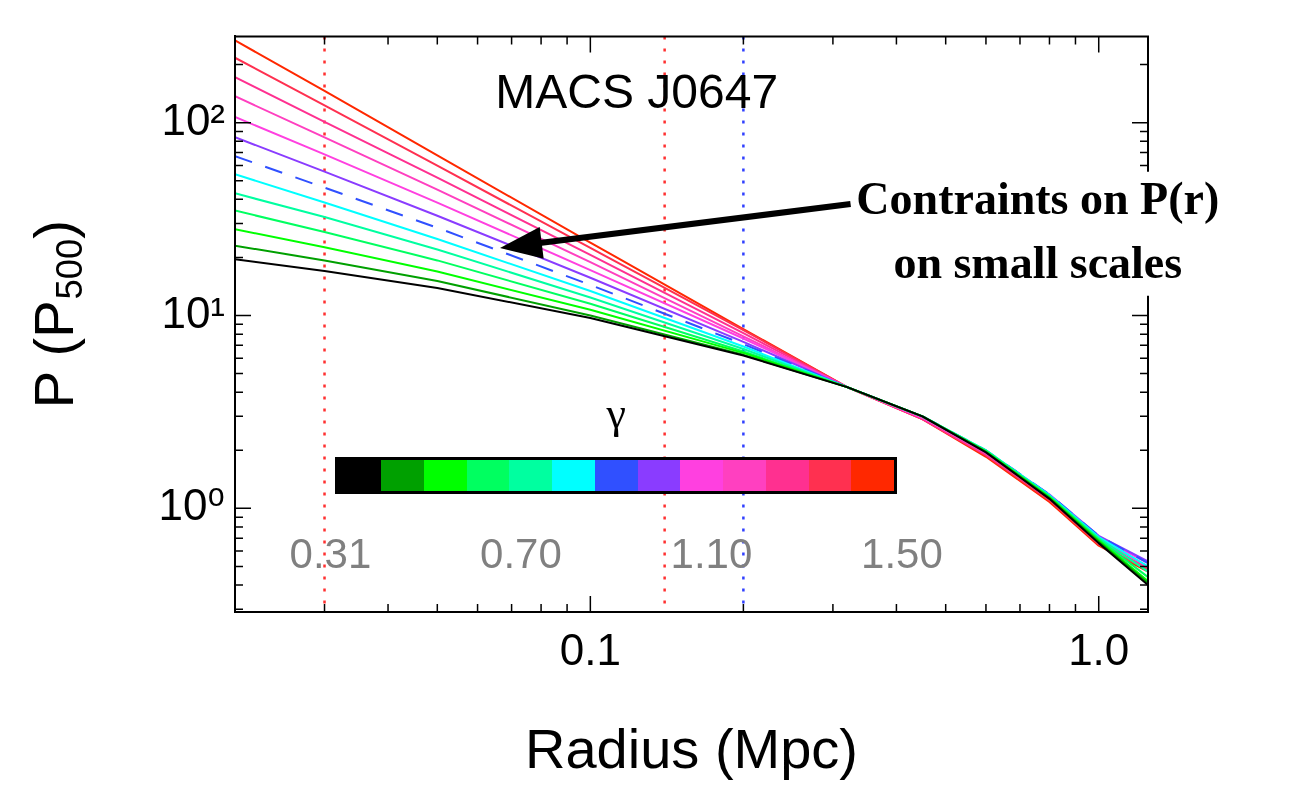 This screenshot has width=1297, height=790. What do you see at coordinates (521, 554) in the screenshot?
I see `annotation: 0.70` at bounding box center [521, 554].